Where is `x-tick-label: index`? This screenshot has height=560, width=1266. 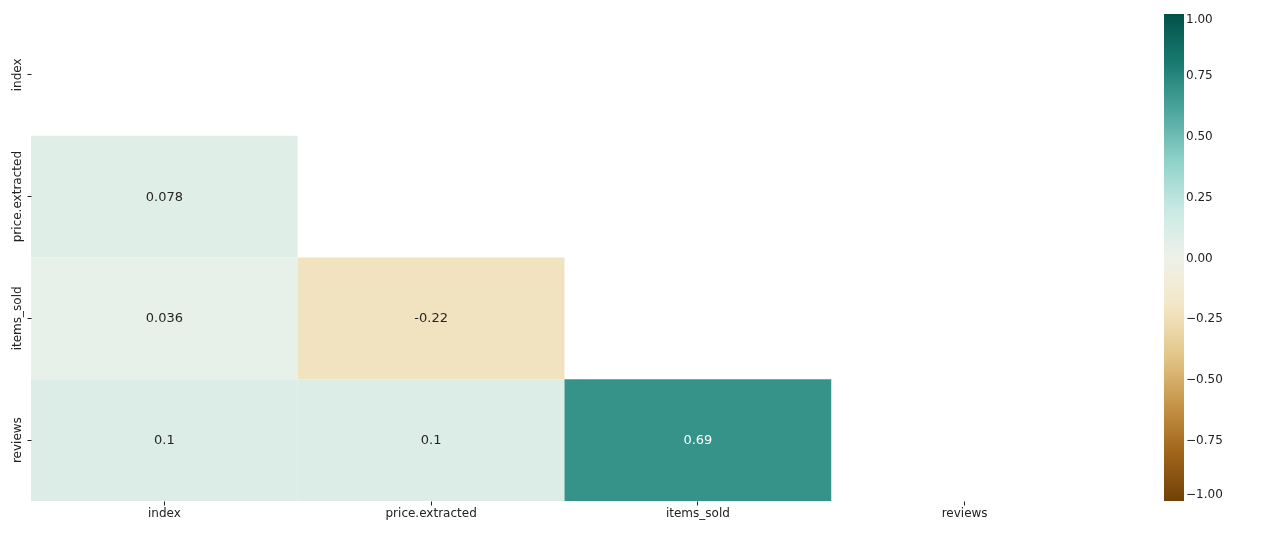
x-tick-label: index is located at coordinates (164, 512).